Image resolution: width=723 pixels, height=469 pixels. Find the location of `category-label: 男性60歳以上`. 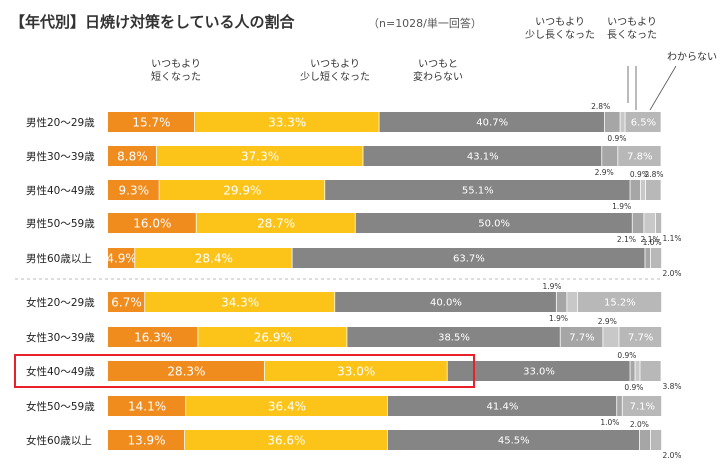

category-label: 男性60歳以上 is located at coordinates (59, 258).